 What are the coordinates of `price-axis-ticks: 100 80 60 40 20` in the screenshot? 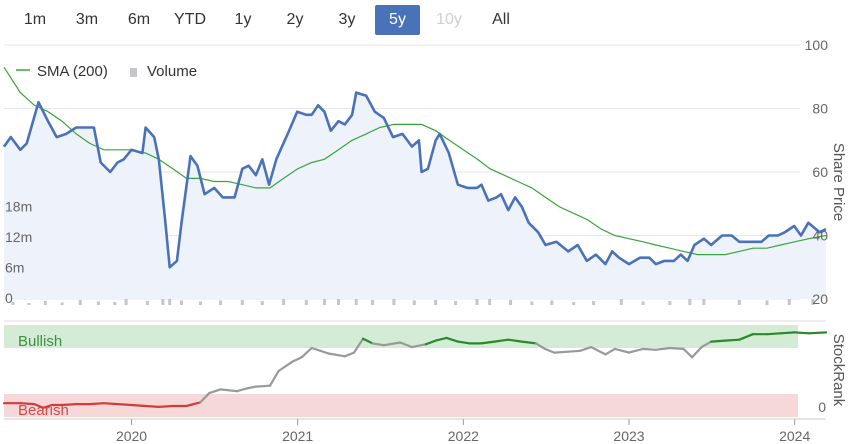 It's located at (817, 172).